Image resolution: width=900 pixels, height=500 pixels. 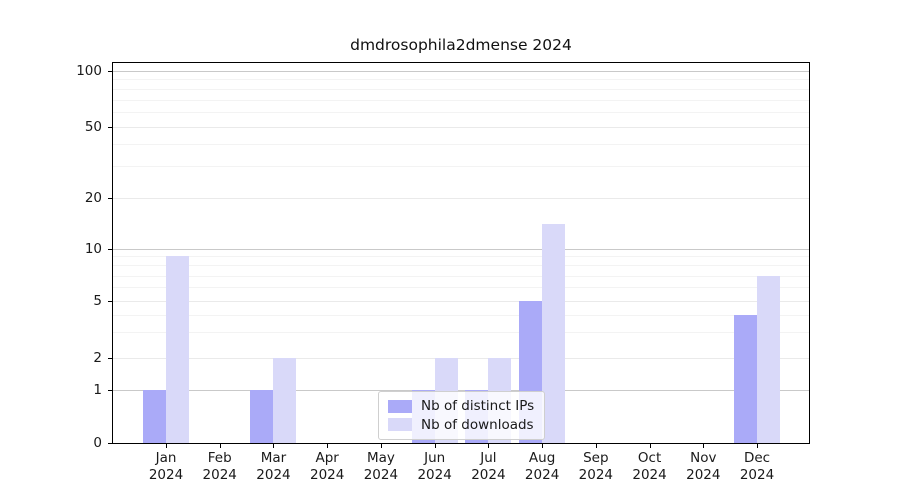 What do you see at coordinates (274, 446) in the screenshot?
I see `x-tick-mark-mar` at bounding box center [274, 446].